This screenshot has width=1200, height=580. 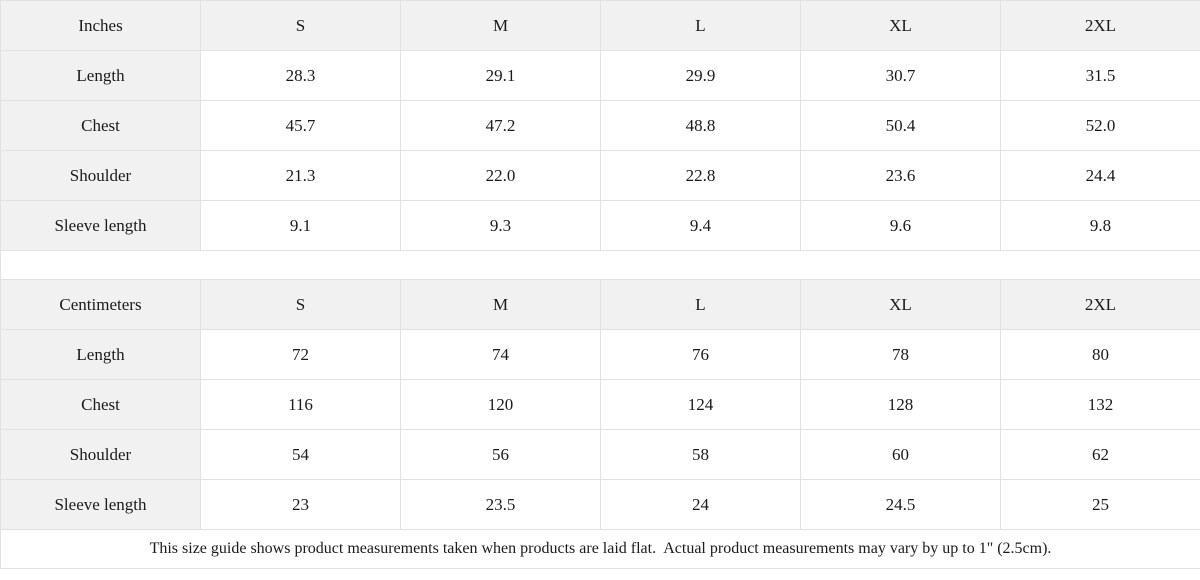 I want to click on value-cell: 76, so click(x=700, y=354).